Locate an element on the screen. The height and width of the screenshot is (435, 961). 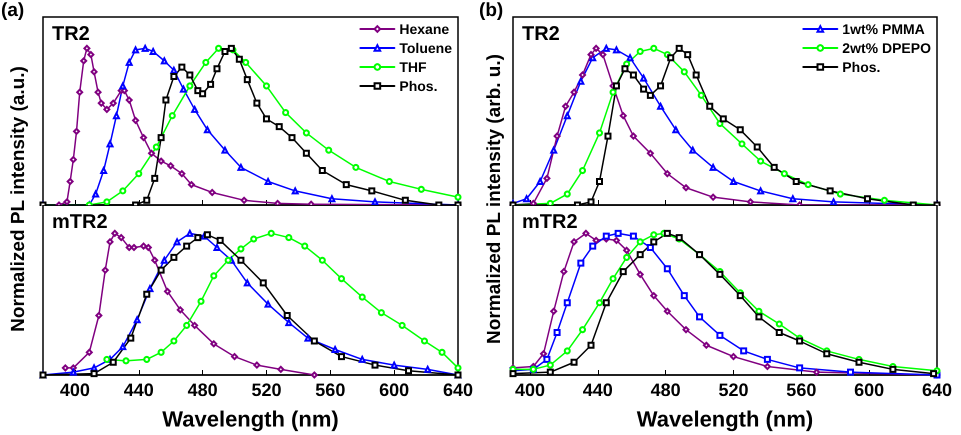
legend-label: Hexane is located at coordinates (424, 29).